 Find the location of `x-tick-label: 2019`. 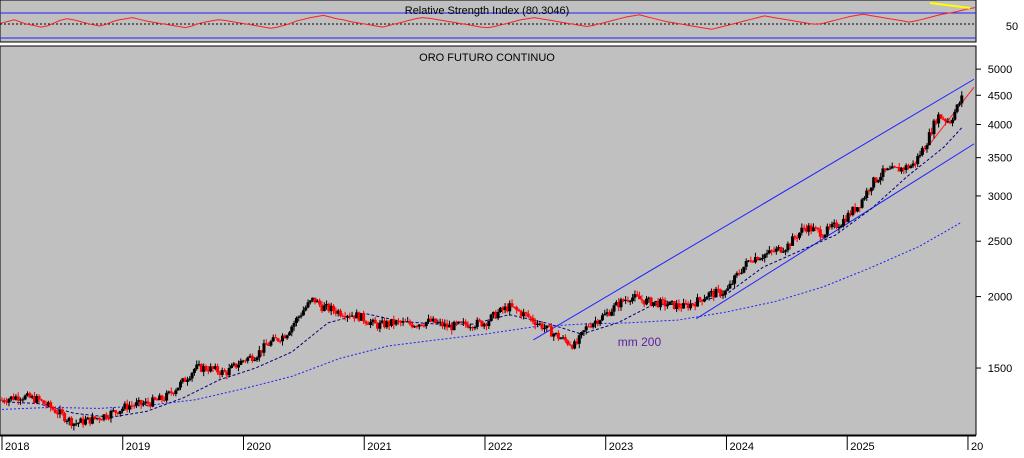

x-tick-label: 2019 is located at coordinates (138, 447).